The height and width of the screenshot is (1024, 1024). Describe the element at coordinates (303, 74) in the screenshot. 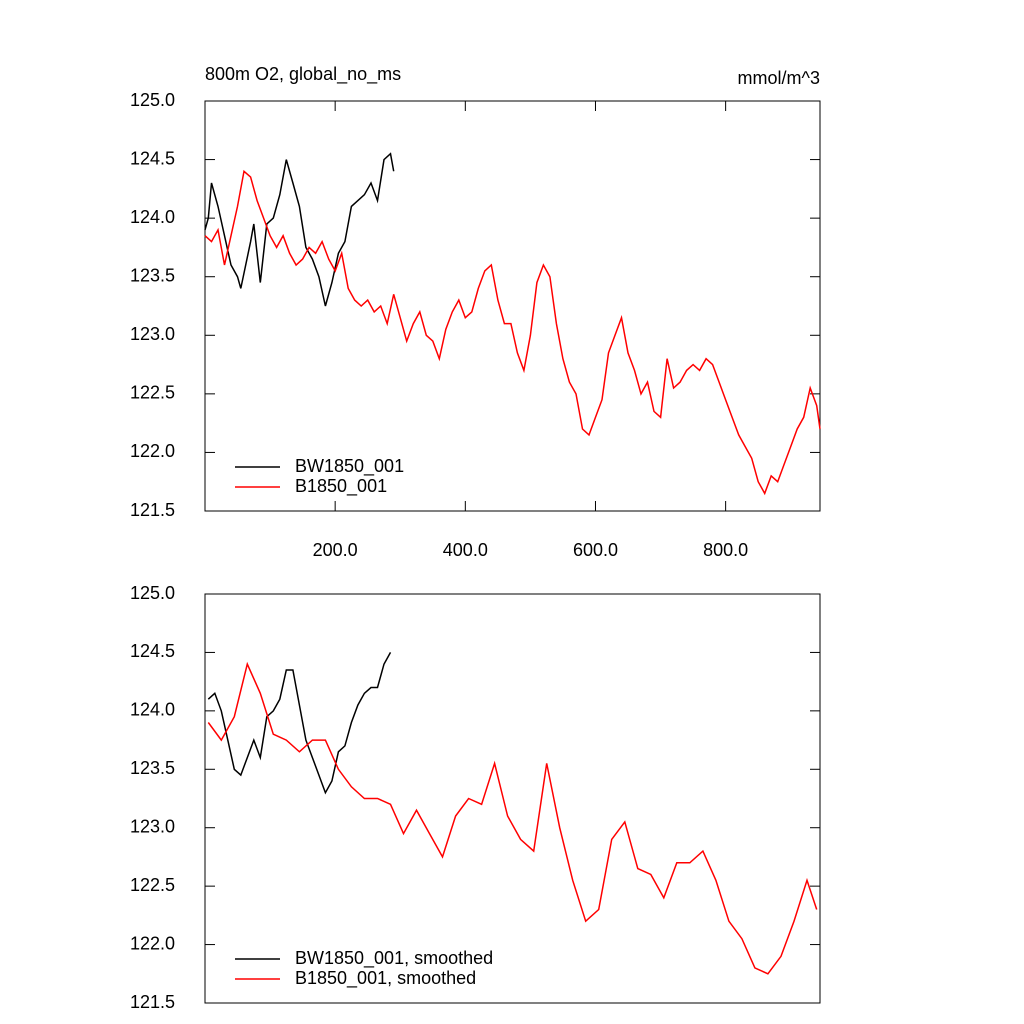

I see `chart-title: 800m O2, global_no_ms` at that location.